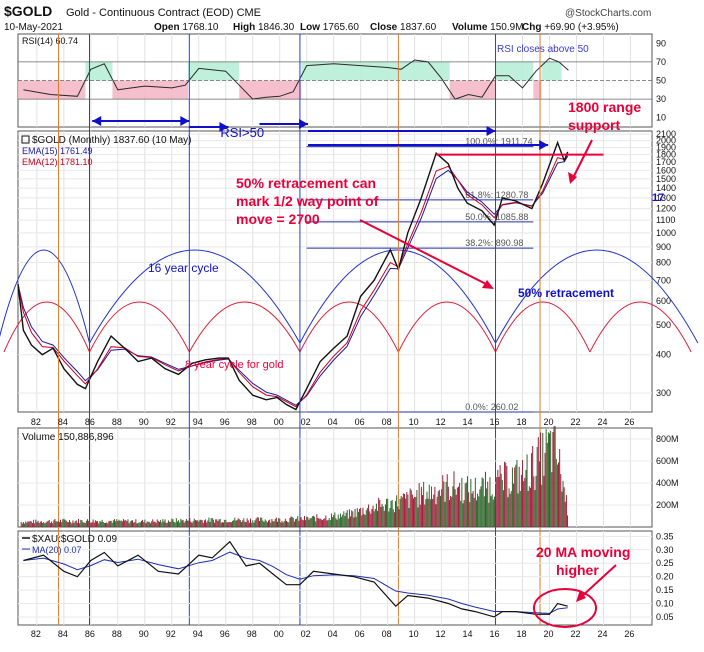  Describe the element at coordinates (90, 422) in the screenshot. I see `price-x-tick: 86` at that location.